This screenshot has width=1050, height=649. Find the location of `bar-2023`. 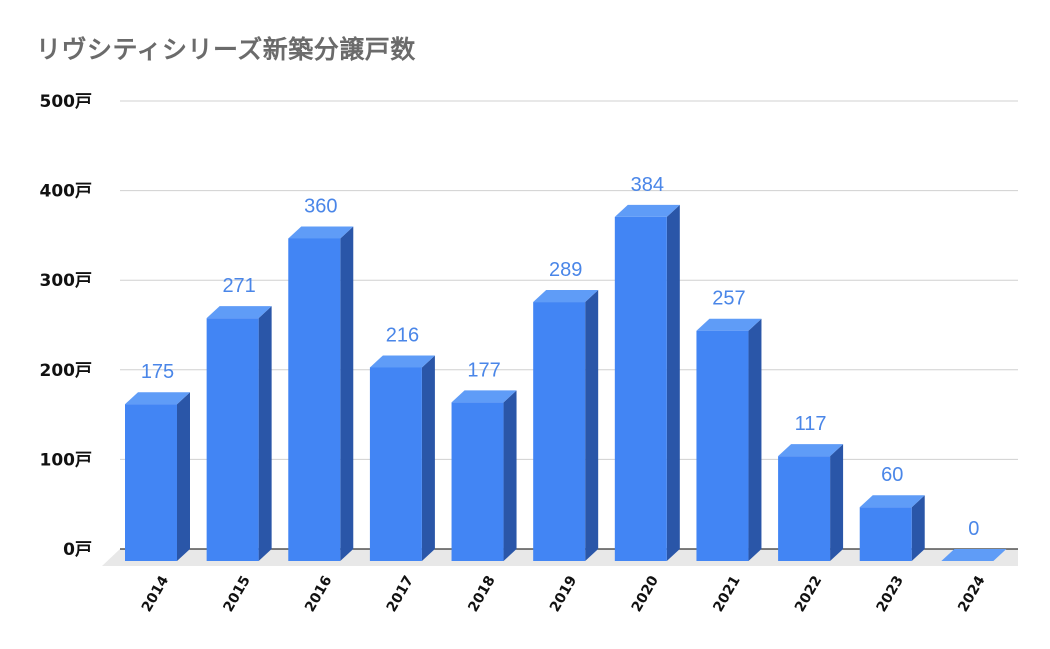

bar-2023 is located at coordinates (892, 528).